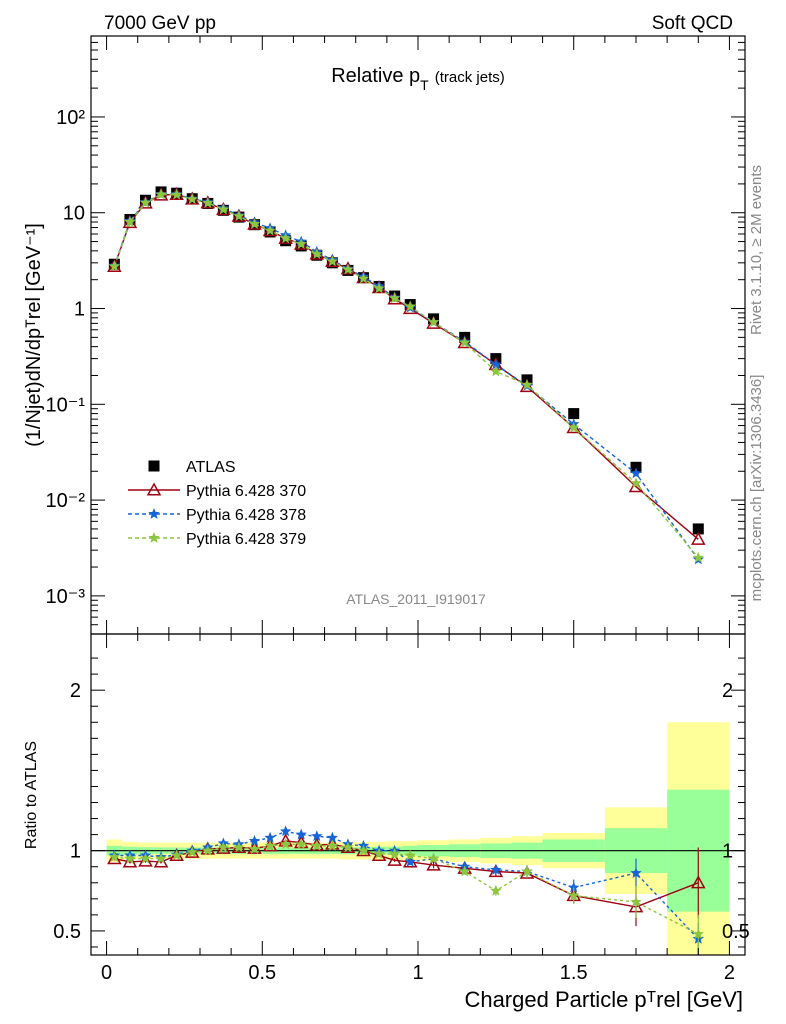  Describe the element at coordinates (79, 310) in the screenshot. I see `y-tick-label: 1` at that location.